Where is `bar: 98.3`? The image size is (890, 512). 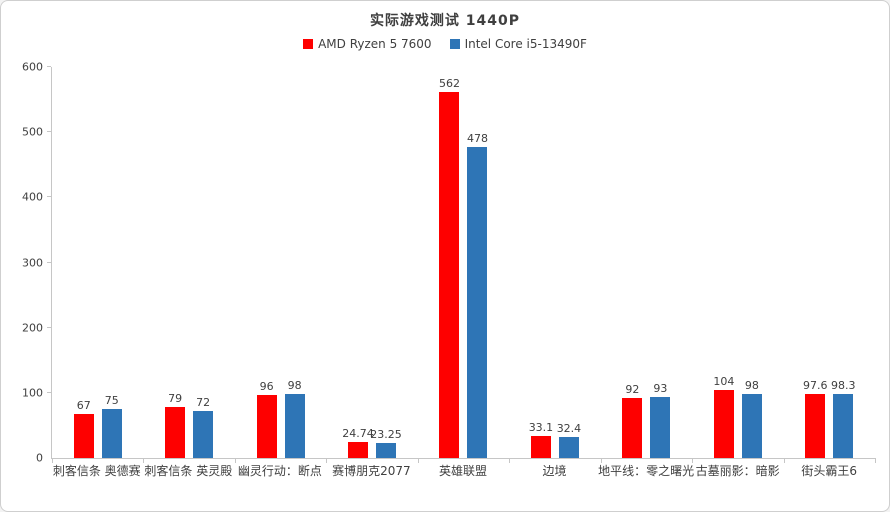 bar: 98.3 is located at coordinates (843, 418).